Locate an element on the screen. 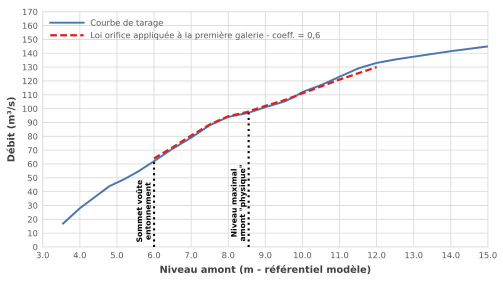  x-tick-label: 6.0 is located at coordinates (154, 255).